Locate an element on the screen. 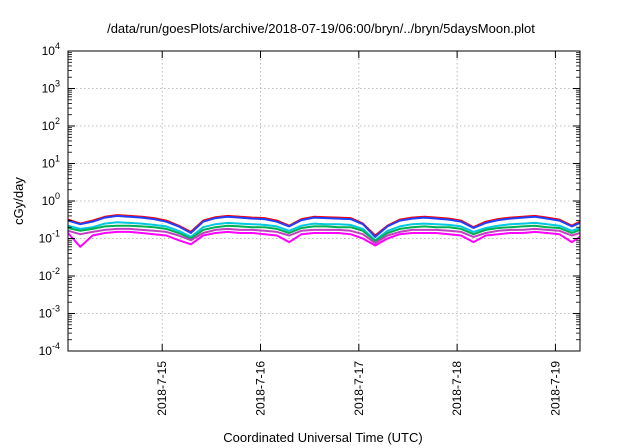 This screenshot has height=448, width=640. x-tick-label: 2018-7-16 is located at coordinates (261, 388).